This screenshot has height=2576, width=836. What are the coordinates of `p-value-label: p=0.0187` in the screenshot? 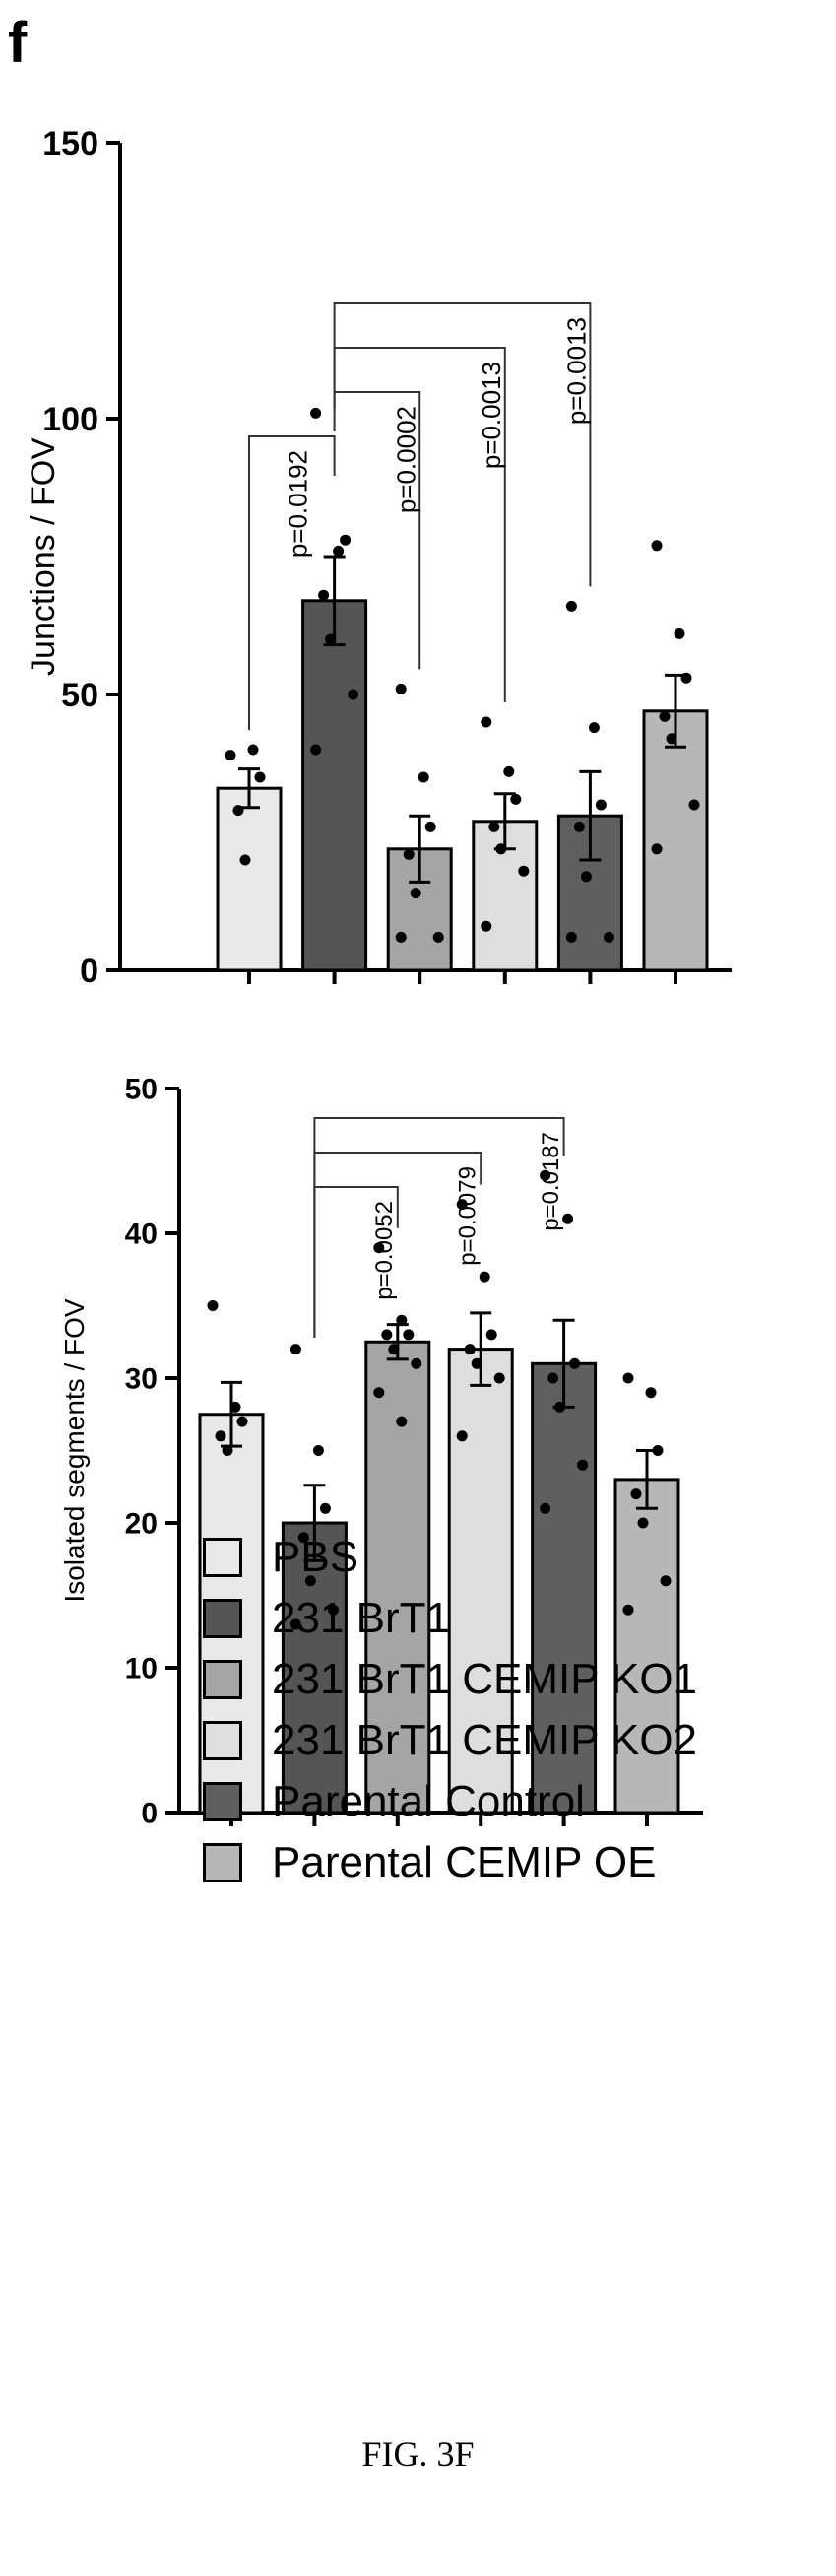 It's located at (551, 1182).